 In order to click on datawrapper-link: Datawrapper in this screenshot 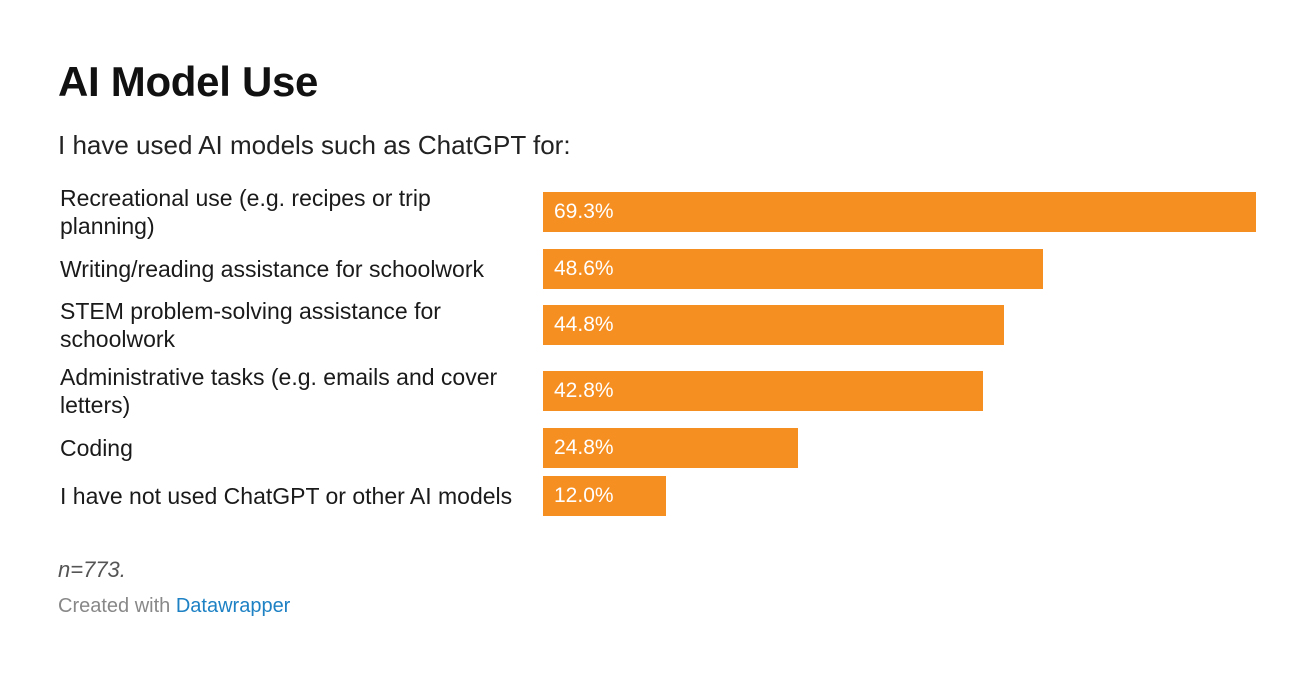, I will do `click(233, 606)`.